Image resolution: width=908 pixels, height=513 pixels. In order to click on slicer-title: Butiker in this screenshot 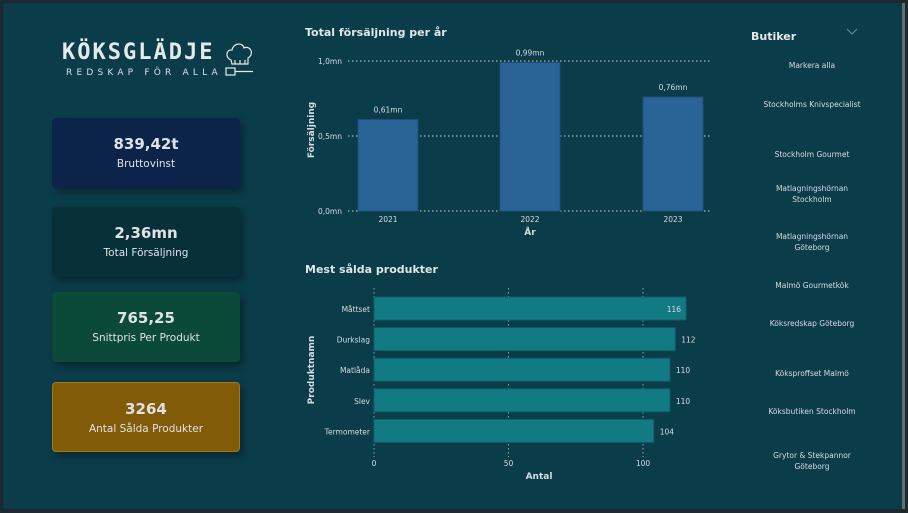, I will do `click(774, 36)`.